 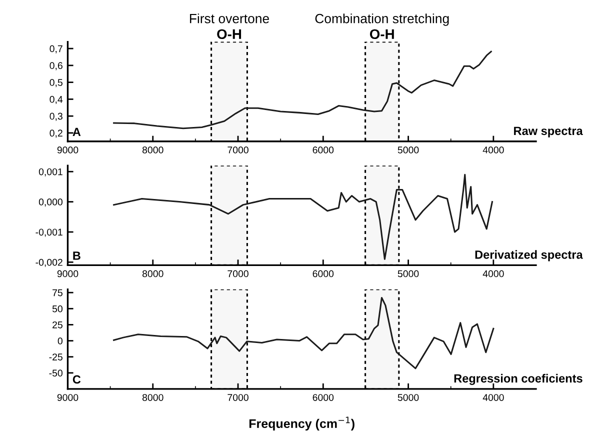 What do you see at coordinates (50, 202) in the screenshot?
I see `y-tick-label: 0,000` at bounding box center [50, 202].